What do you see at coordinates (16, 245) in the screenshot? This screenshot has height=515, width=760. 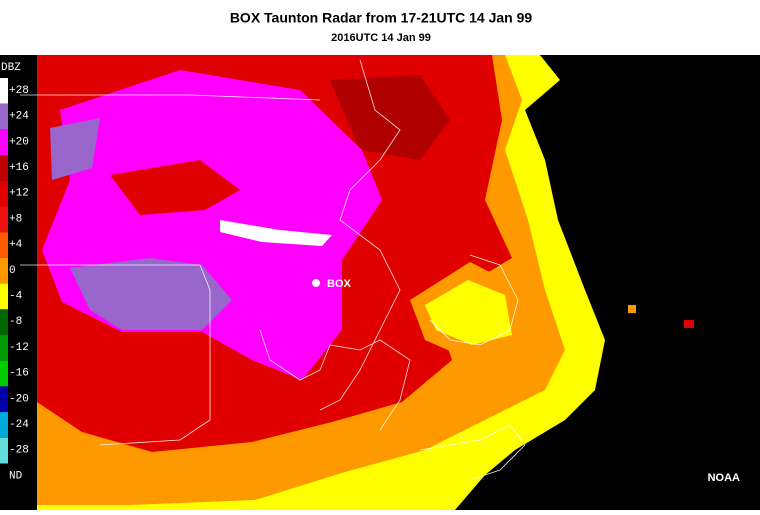 I see `legend-label: +4` at bounding box center [16, 245].